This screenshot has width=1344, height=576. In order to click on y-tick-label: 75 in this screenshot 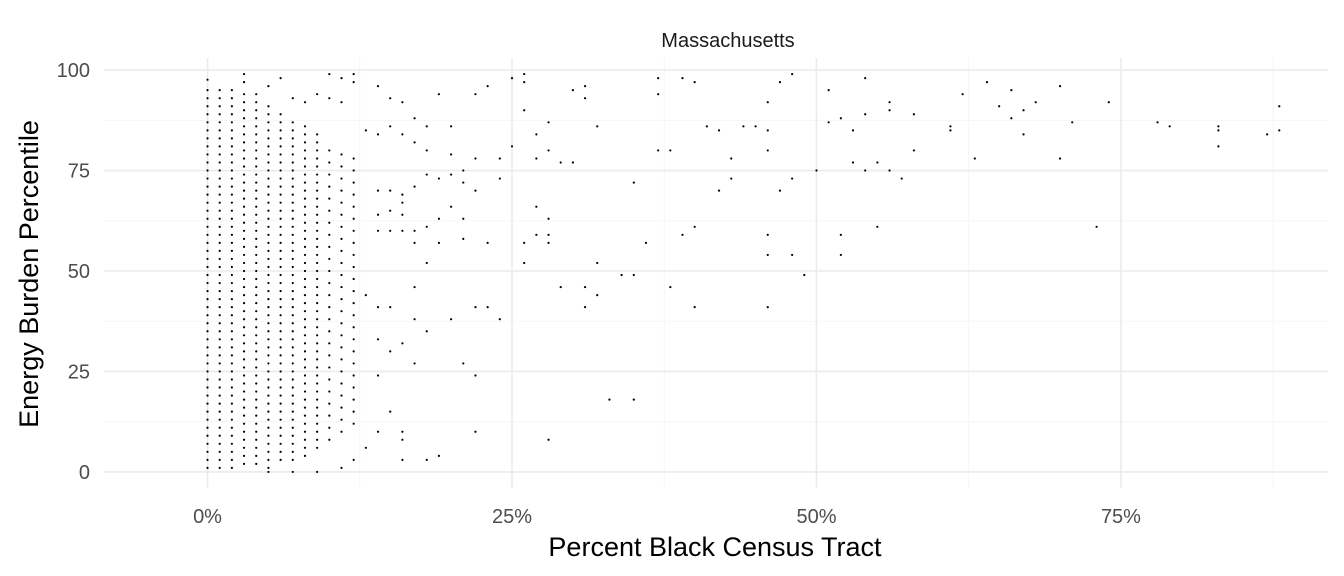, I will do `click(79, 172)`.